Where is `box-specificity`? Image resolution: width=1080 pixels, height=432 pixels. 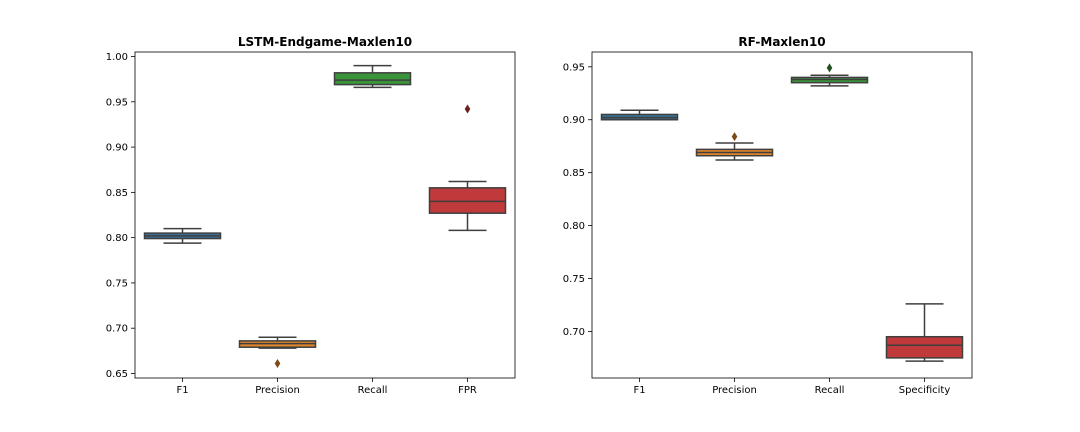 box-specificity is located at coordinates (924, 332).